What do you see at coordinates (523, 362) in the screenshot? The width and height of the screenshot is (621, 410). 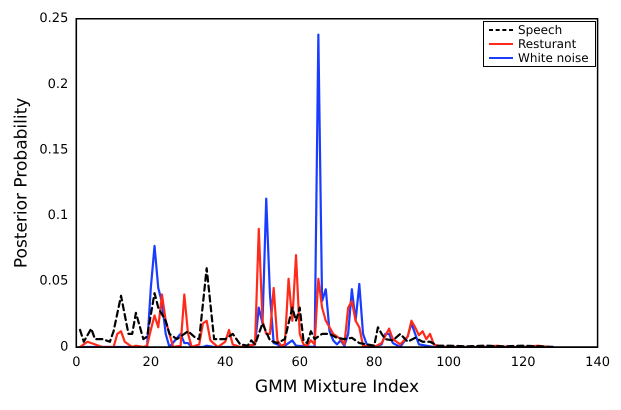 I see `x-tick-label: 120` at bounding box center [523, 362].